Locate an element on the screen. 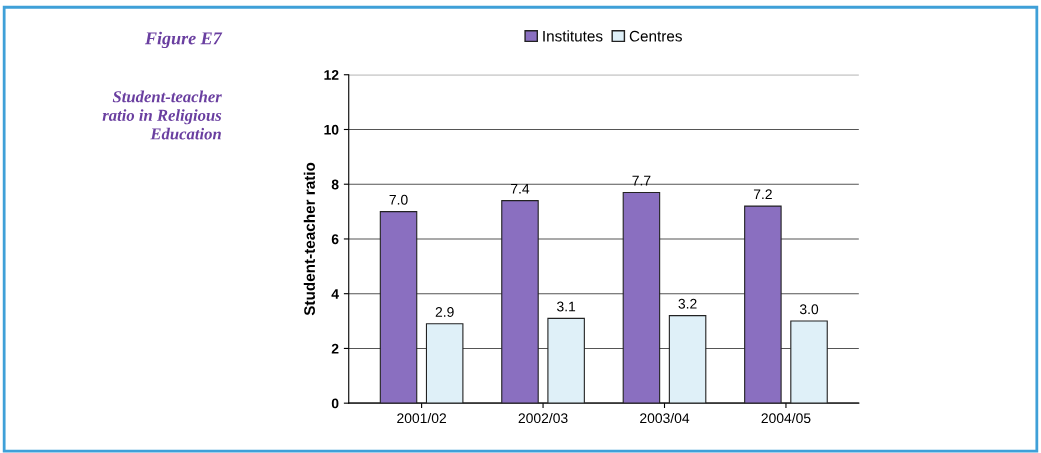 The height and width of the screenshot is (453, 1041). data-label: 7.0 is located at coordinates (398, 199).